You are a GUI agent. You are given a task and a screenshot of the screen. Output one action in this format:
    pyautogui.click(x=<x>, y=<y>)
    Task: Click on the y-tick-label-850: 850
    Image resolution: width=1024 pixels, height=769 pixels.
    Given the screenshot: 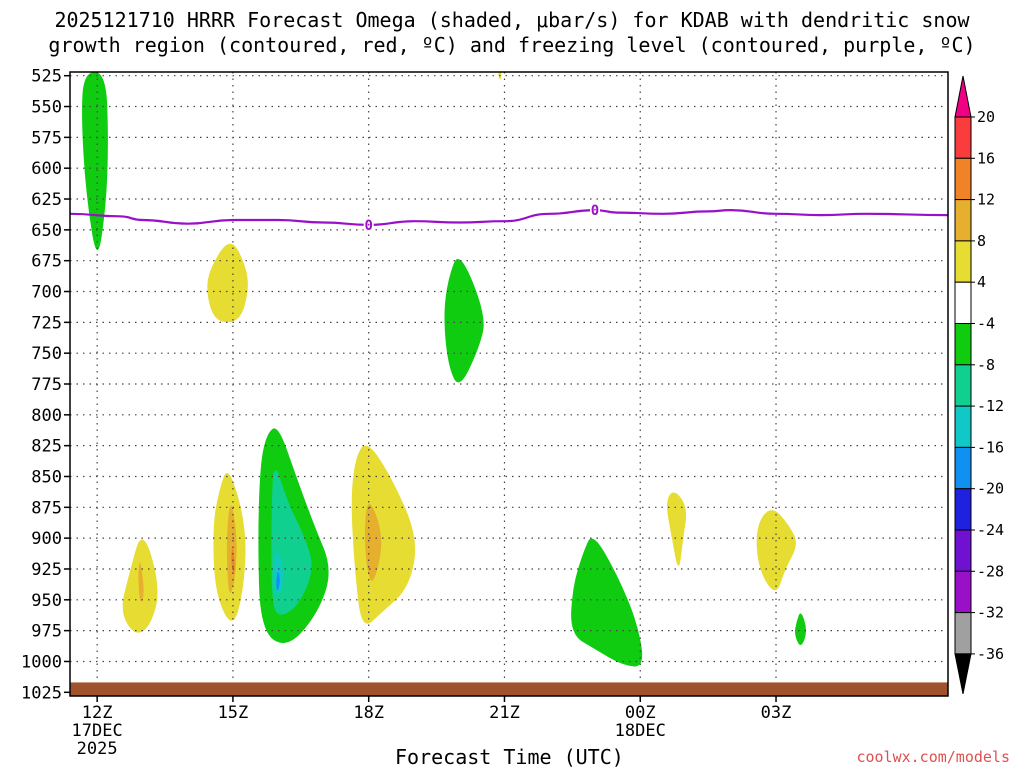 What is the action you would take?
    pyautogui.click(x=46, y=477)
    